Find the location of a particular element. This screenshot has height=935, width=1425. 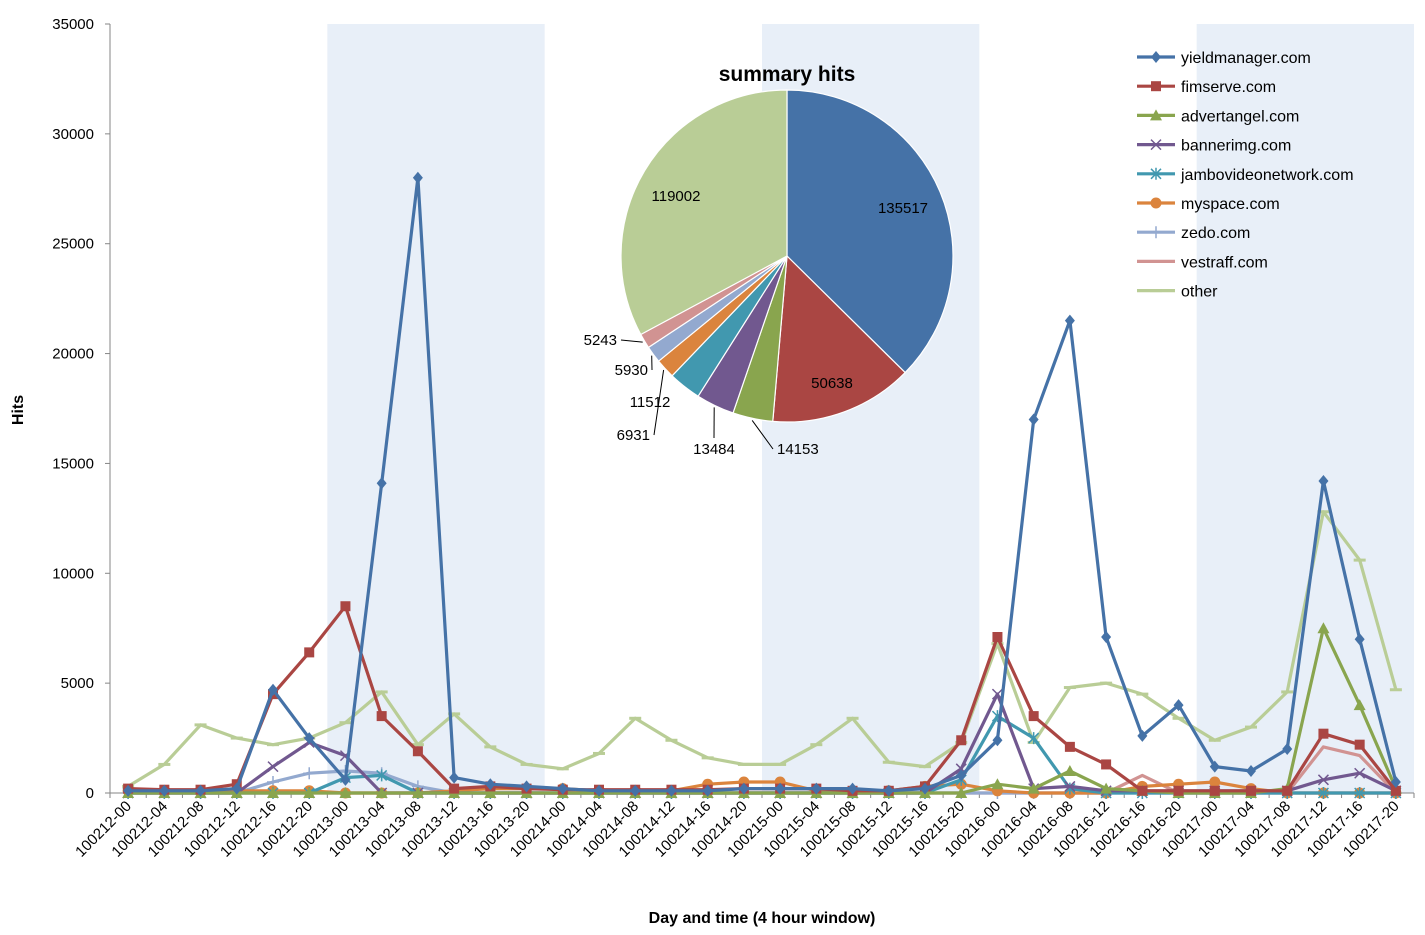

pie-label-fimserve.com: 50638 is located at coordinates (832, 383).